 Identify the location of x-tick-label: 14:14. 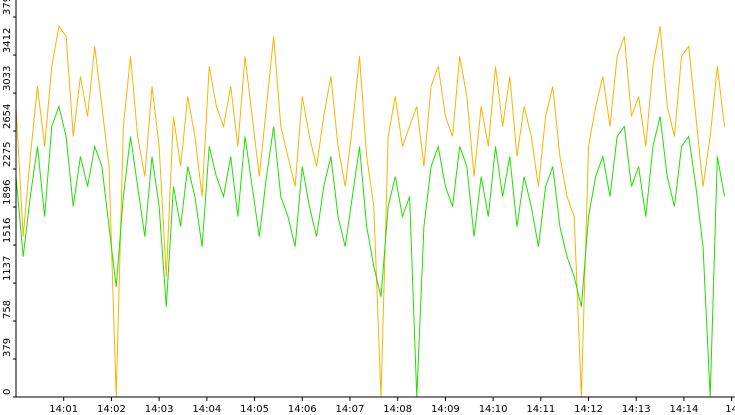
(684, 409).